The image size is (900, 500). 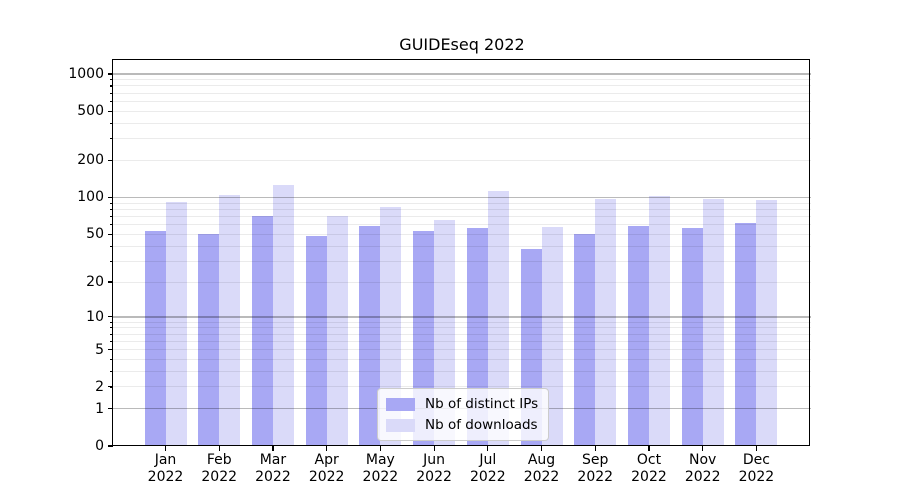 I want to click on x-tick-month: Jul, so click(x=488, y=460).